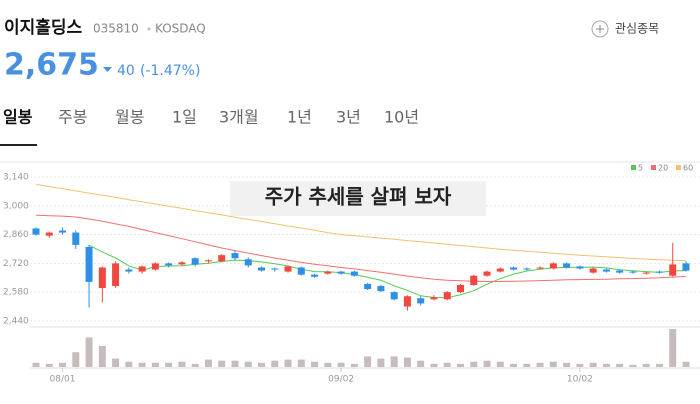  I want to click on annotation-box, so click(358, 198).